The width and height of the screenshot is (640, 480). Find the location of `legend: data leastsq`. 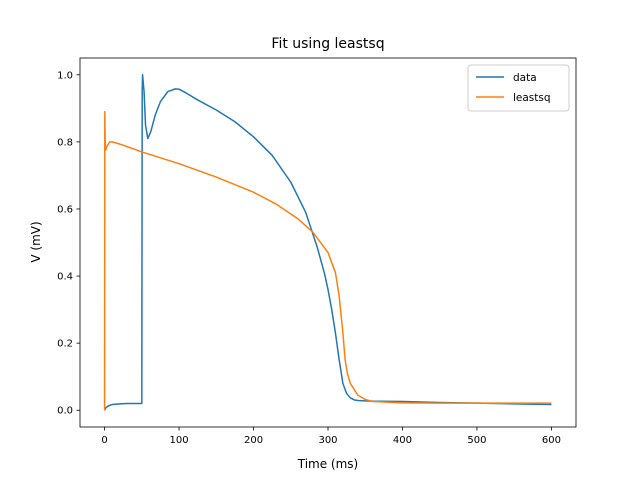

legend: data leastsq is located at coordinates (518, 88).